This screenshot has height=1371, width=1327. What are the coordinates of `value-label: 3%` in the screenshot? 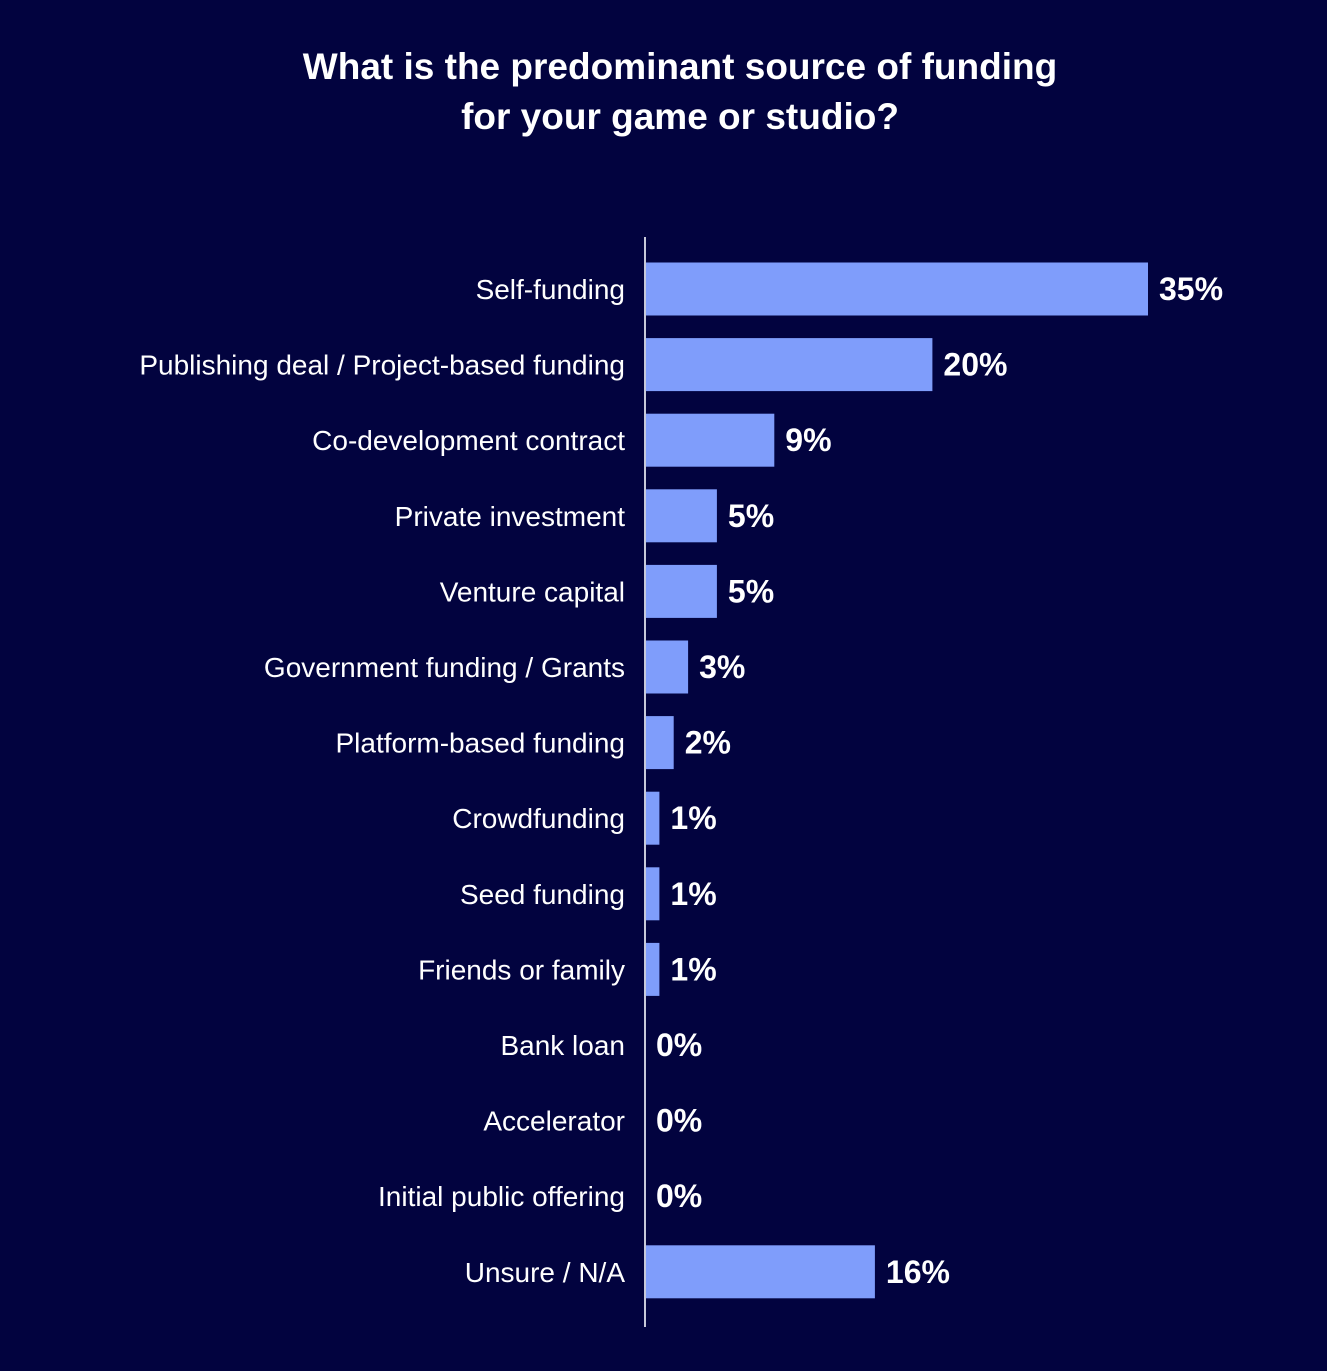 It's located at (722, 667).